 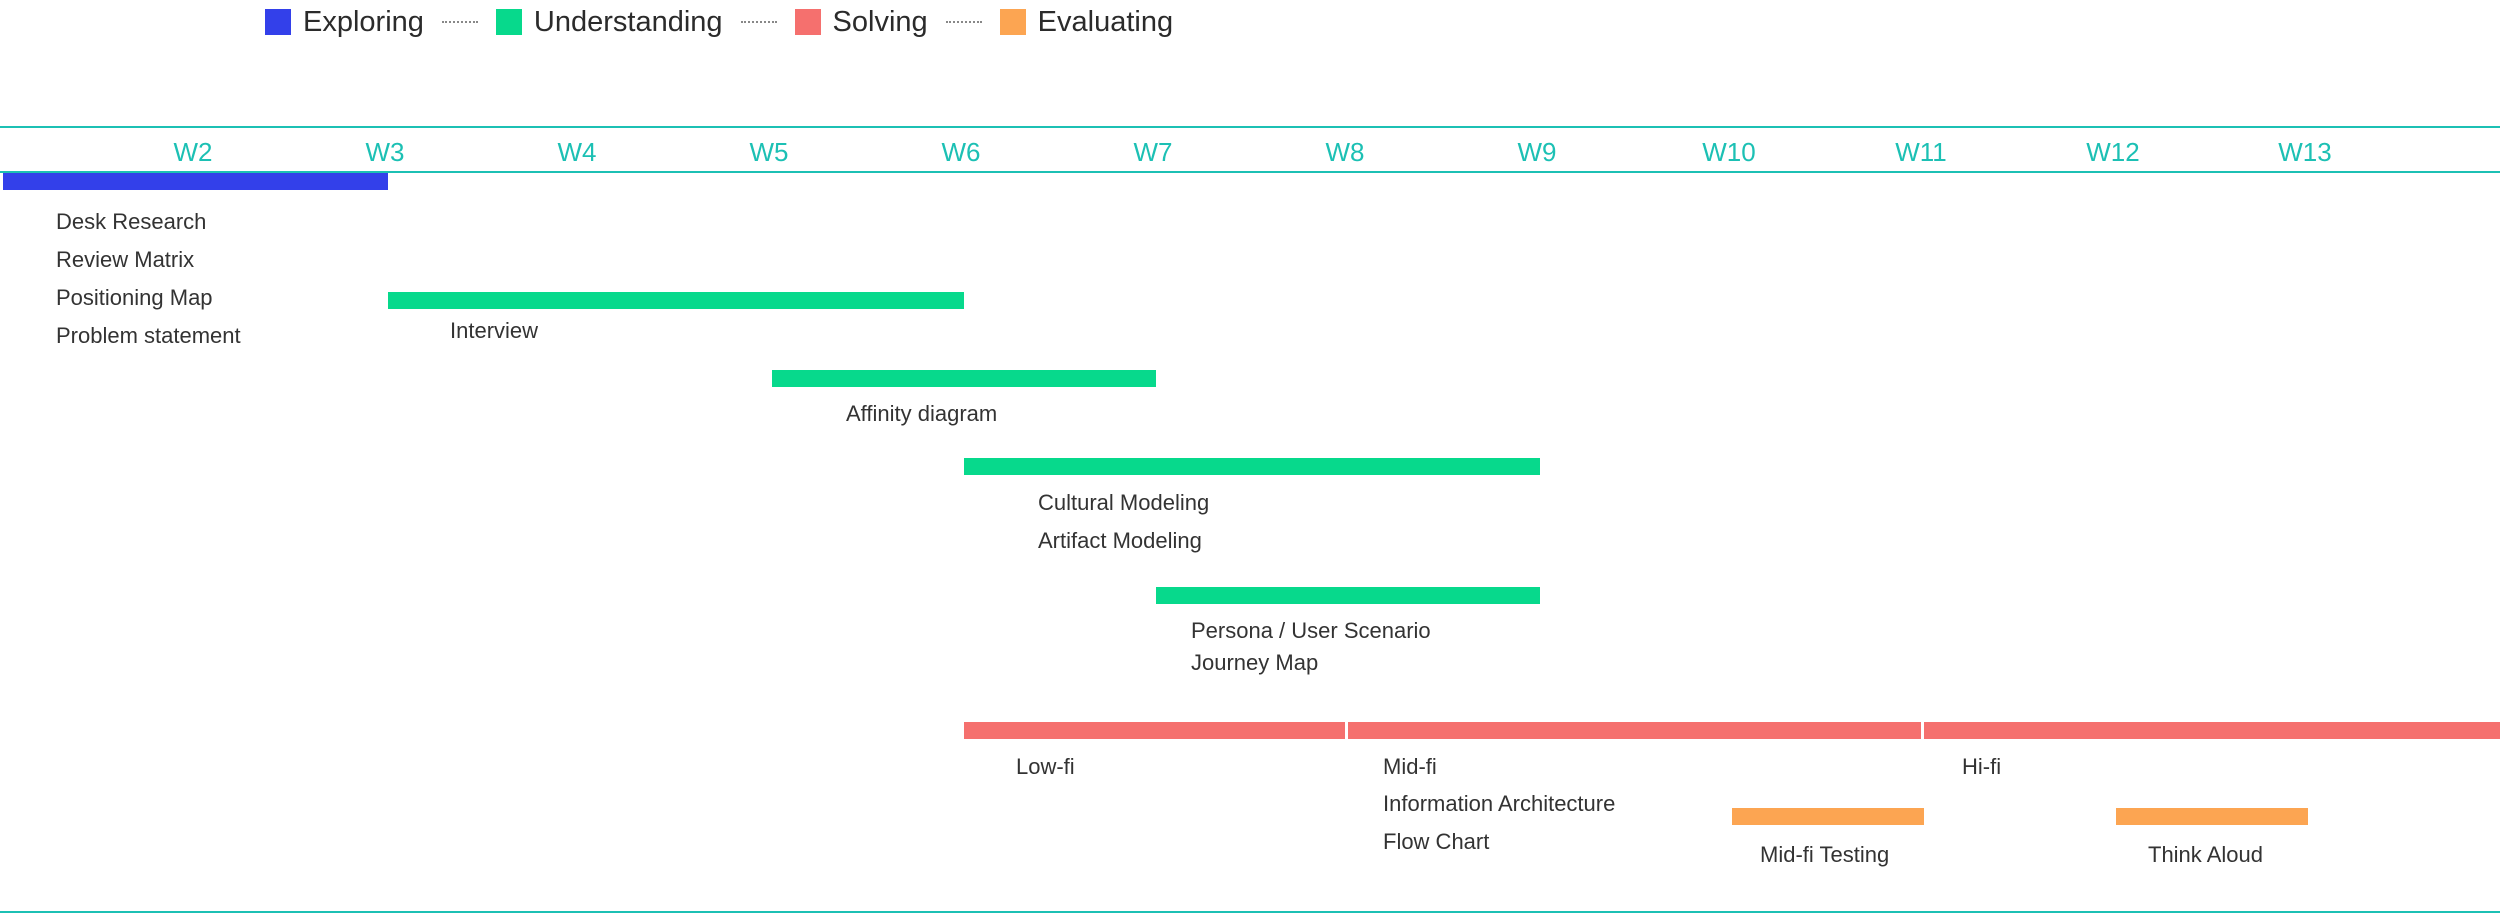 I want to click on legend-label-exploring: Exploring, so click(x=363, y=21).